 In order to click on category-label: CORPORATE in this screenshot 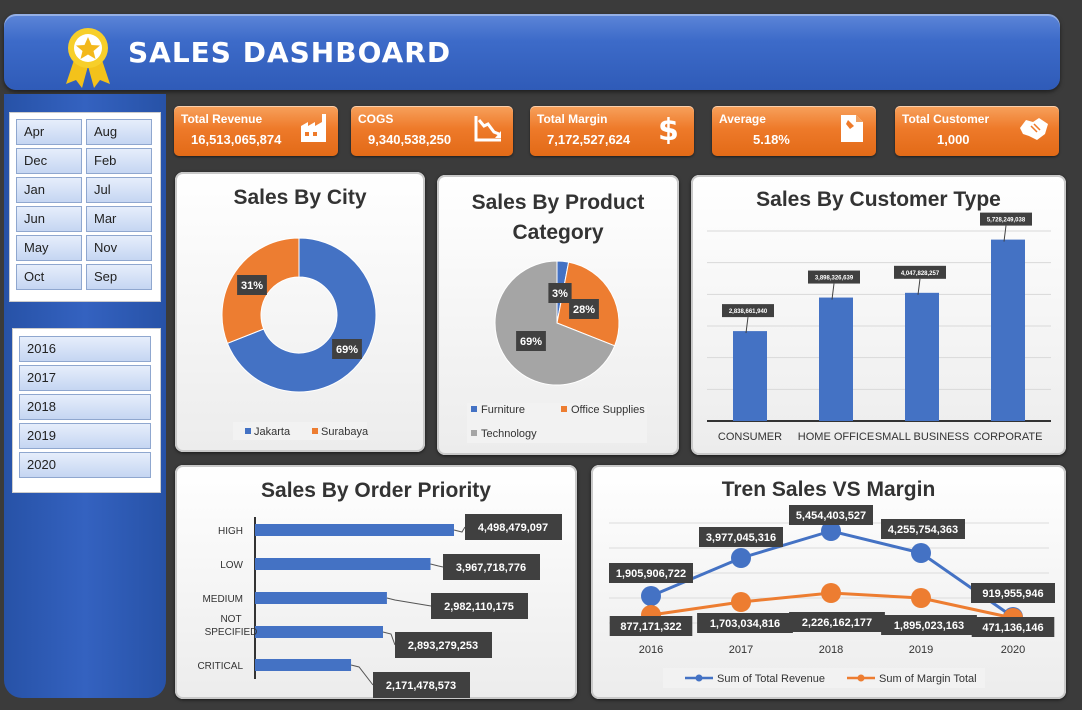, I will do `click(1008, 437)`.